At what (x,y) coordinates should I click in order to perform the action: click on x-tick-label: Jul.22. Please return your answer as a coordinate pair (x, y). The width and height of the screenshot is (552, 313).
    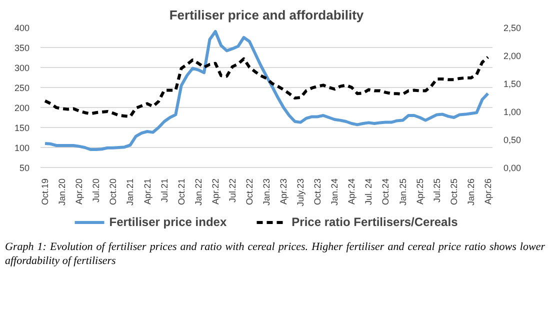
    Looking at the image, I should click on (232, 190).